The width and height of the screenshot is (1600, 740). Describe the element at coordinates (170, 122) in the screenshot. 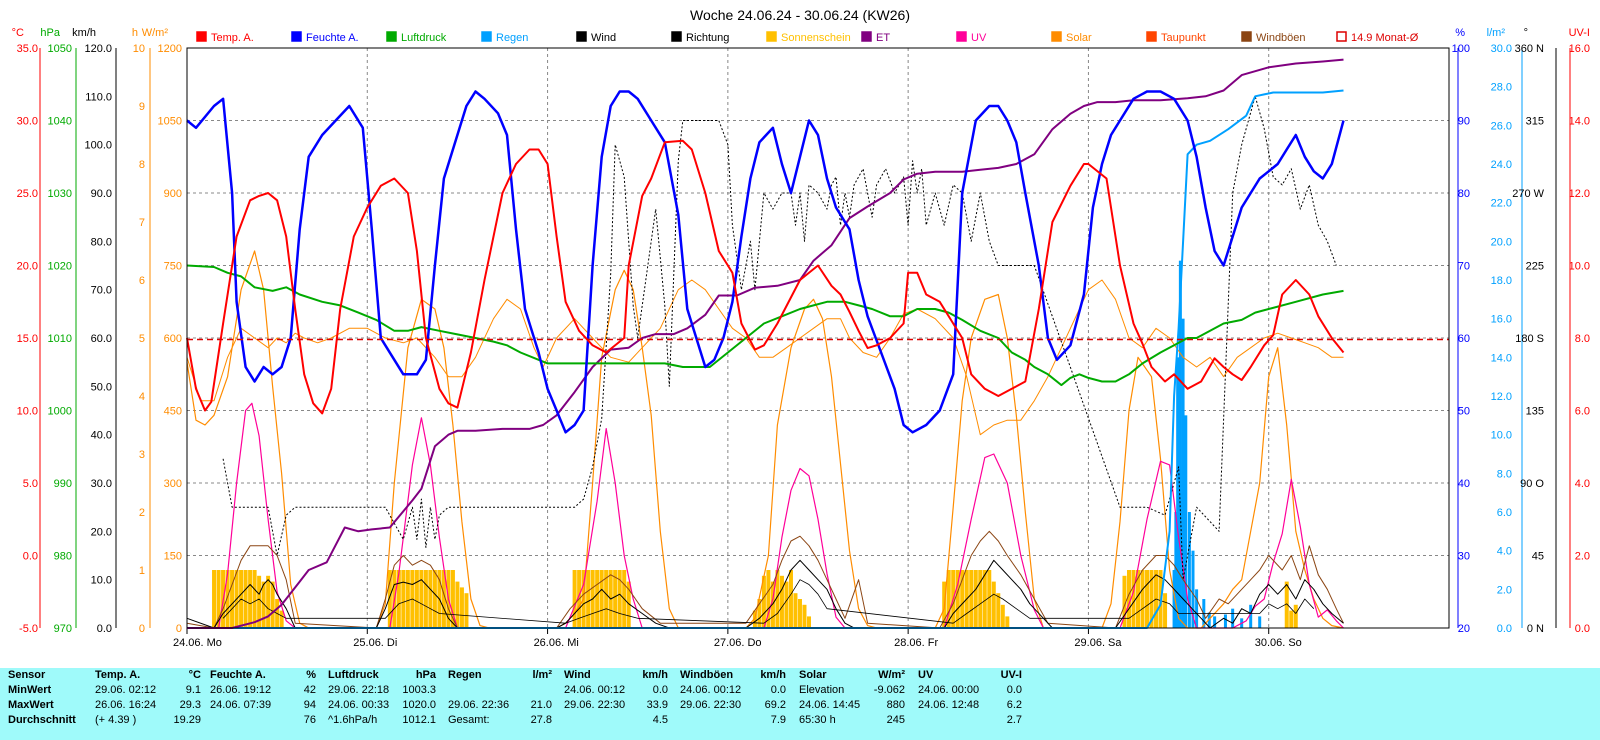

I see `axis-4-tick-1: 1050` at that location.